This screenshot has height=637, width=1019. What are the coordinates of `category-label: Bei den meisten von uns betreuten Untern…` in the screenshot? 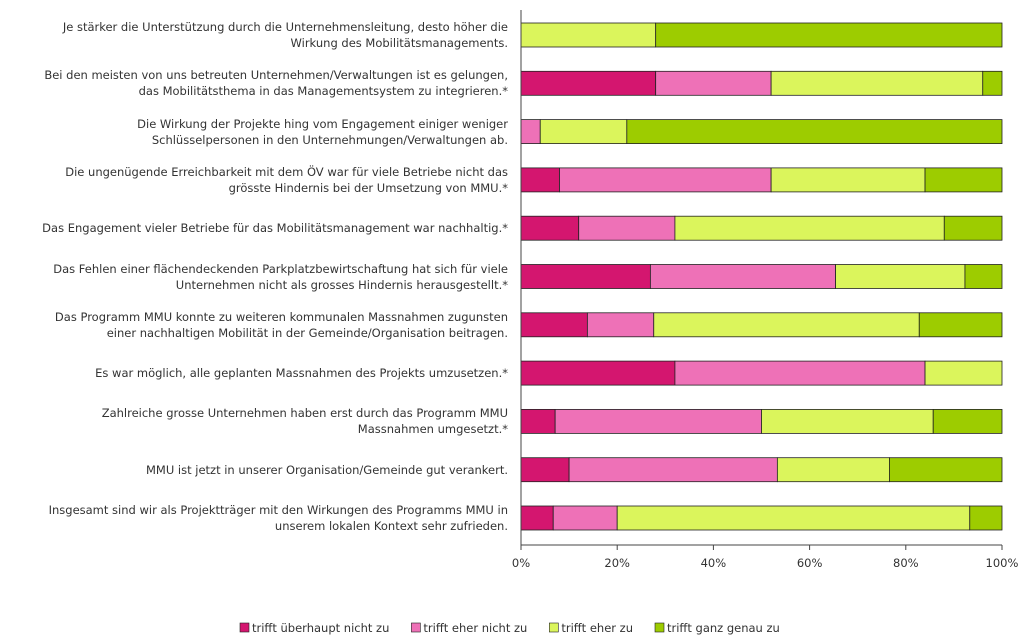 It's located at (276, 83).